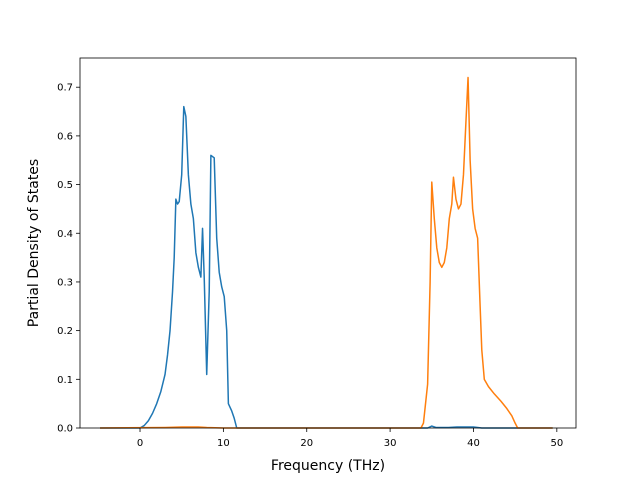 This screenshot has height=480, width=640. Describe the element at coordinates (140, 443) in the screenshot. I see `x-tick-label: 0` at that location.